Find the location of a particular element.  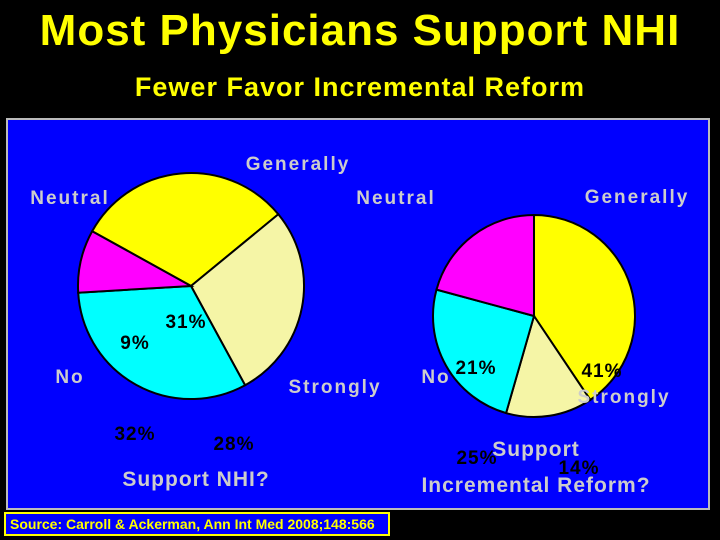

slice-value-label: 25% is located at coordinates (476, 458).